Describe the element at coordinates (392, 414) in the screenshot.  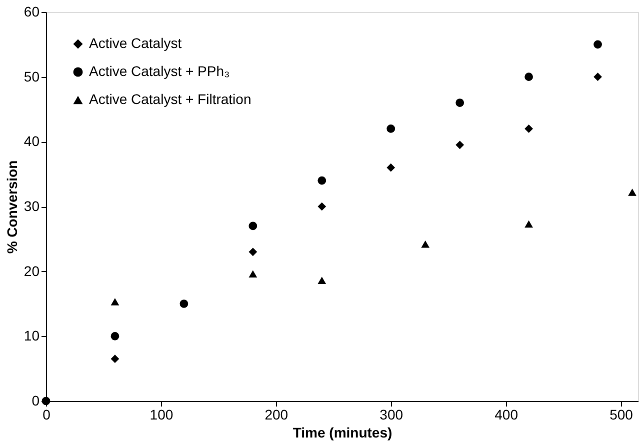
I see `x-tick-label: 300` at that location.